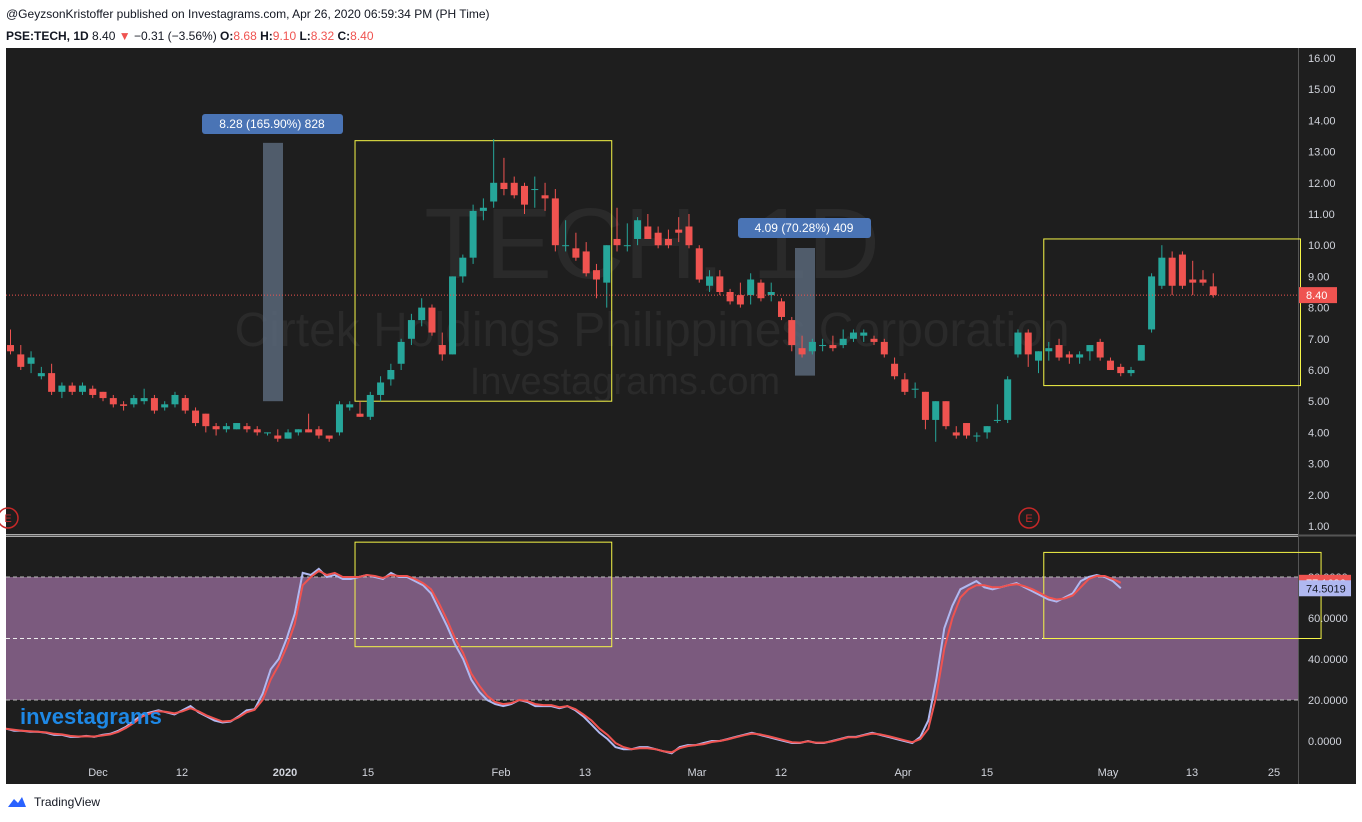 The width and height of the screenshot is (1362, 822). Describe the element at coordinates (1328, 619) in the screenshot. I see `stoch-tick-label: 60.0000` at that location.